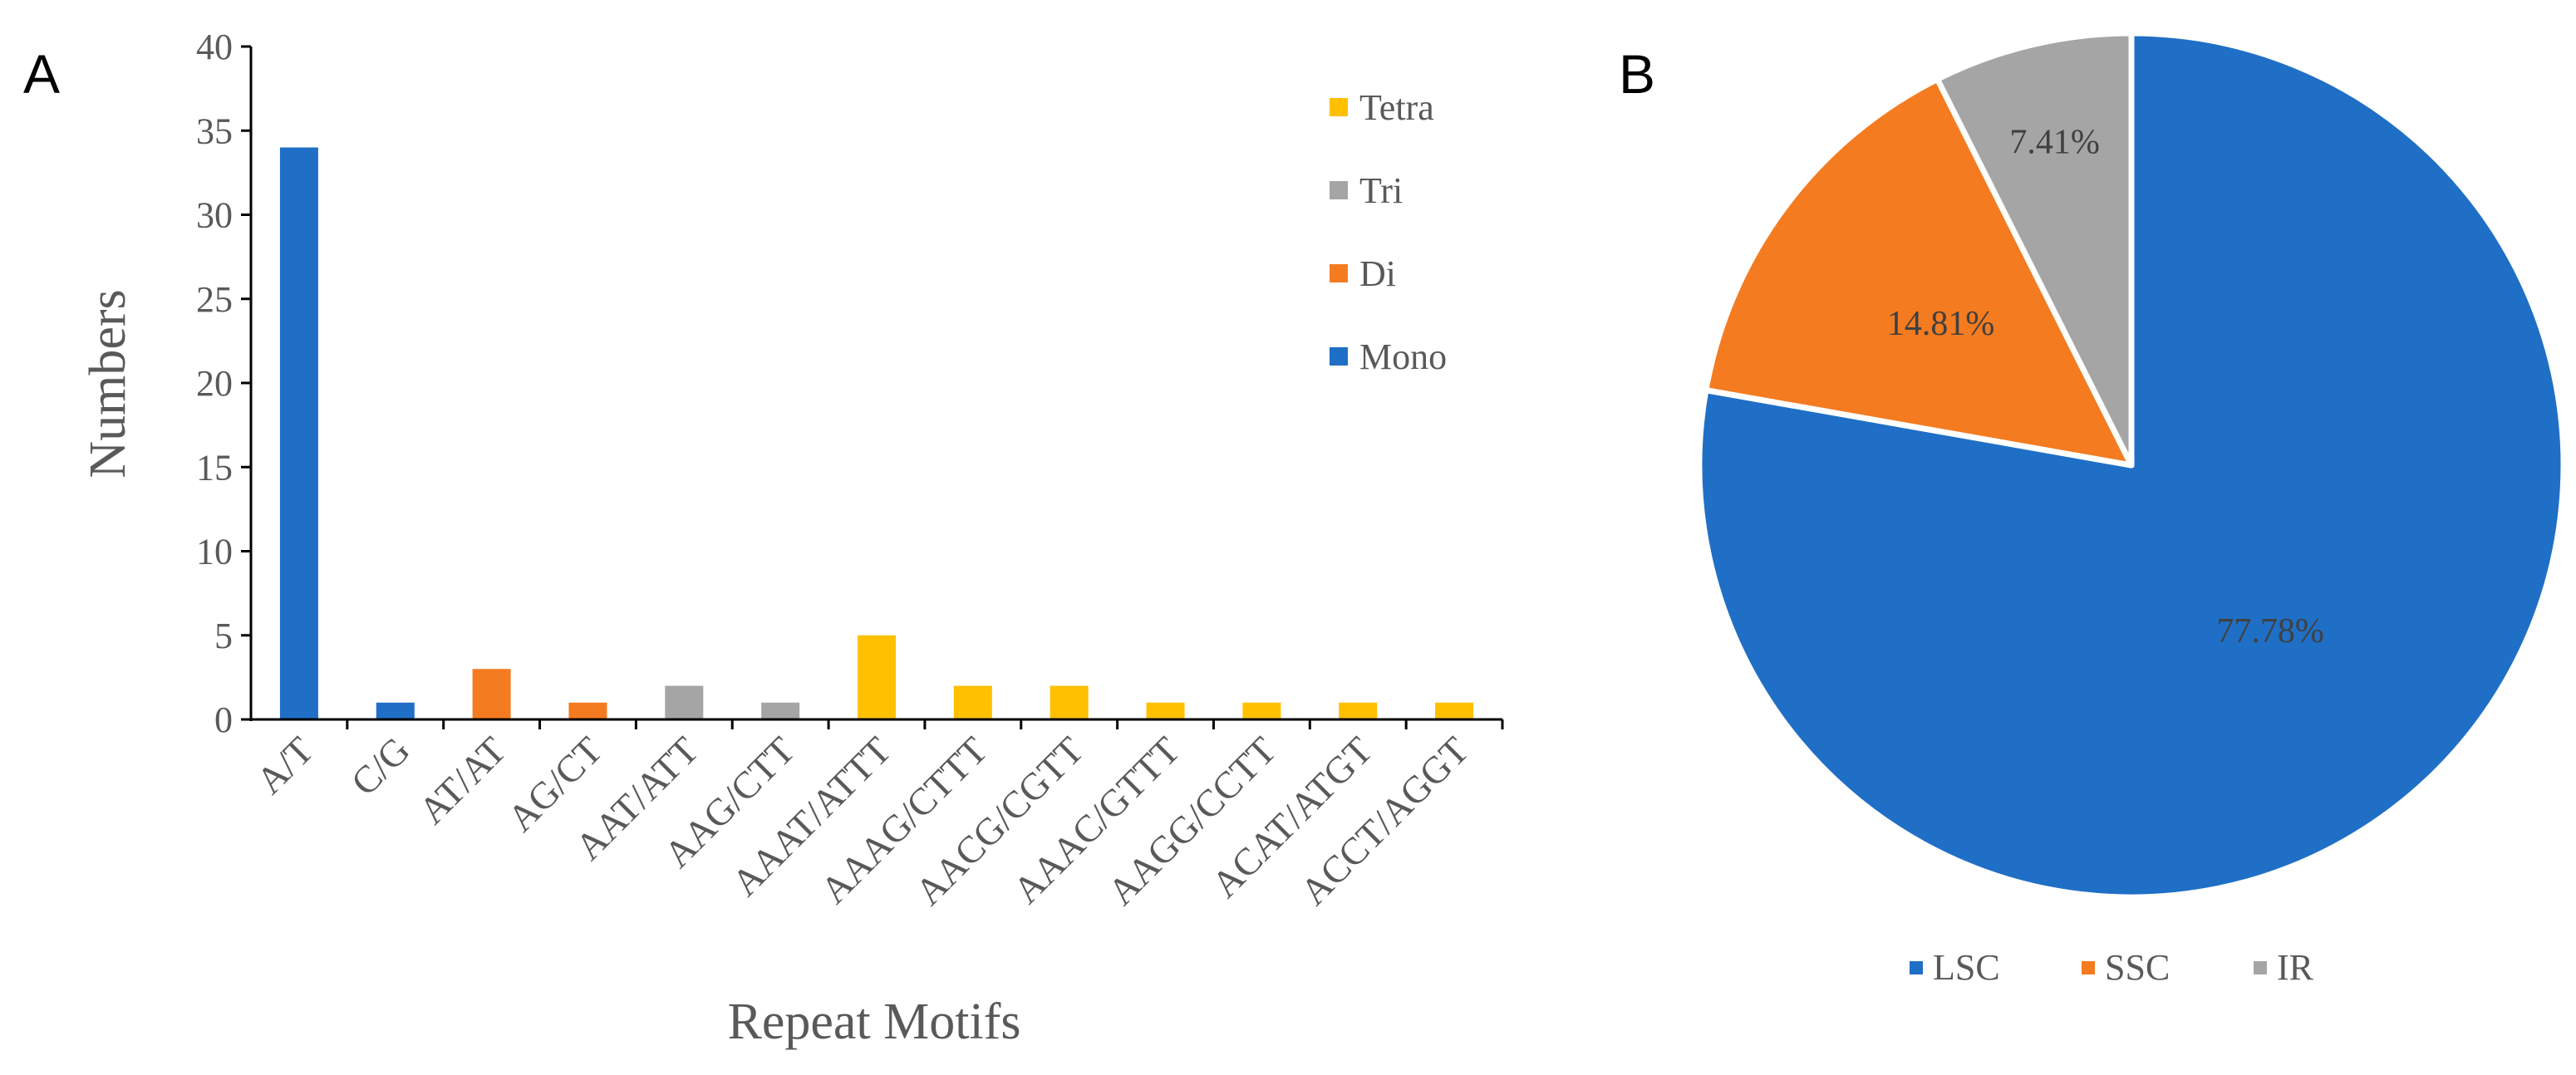 Image resolution: width=2576 pixels, height=1075 pixels. Describe the element at coordinates (1381, 190) in the screenshot. I see `legend-label: Tri` at that location.